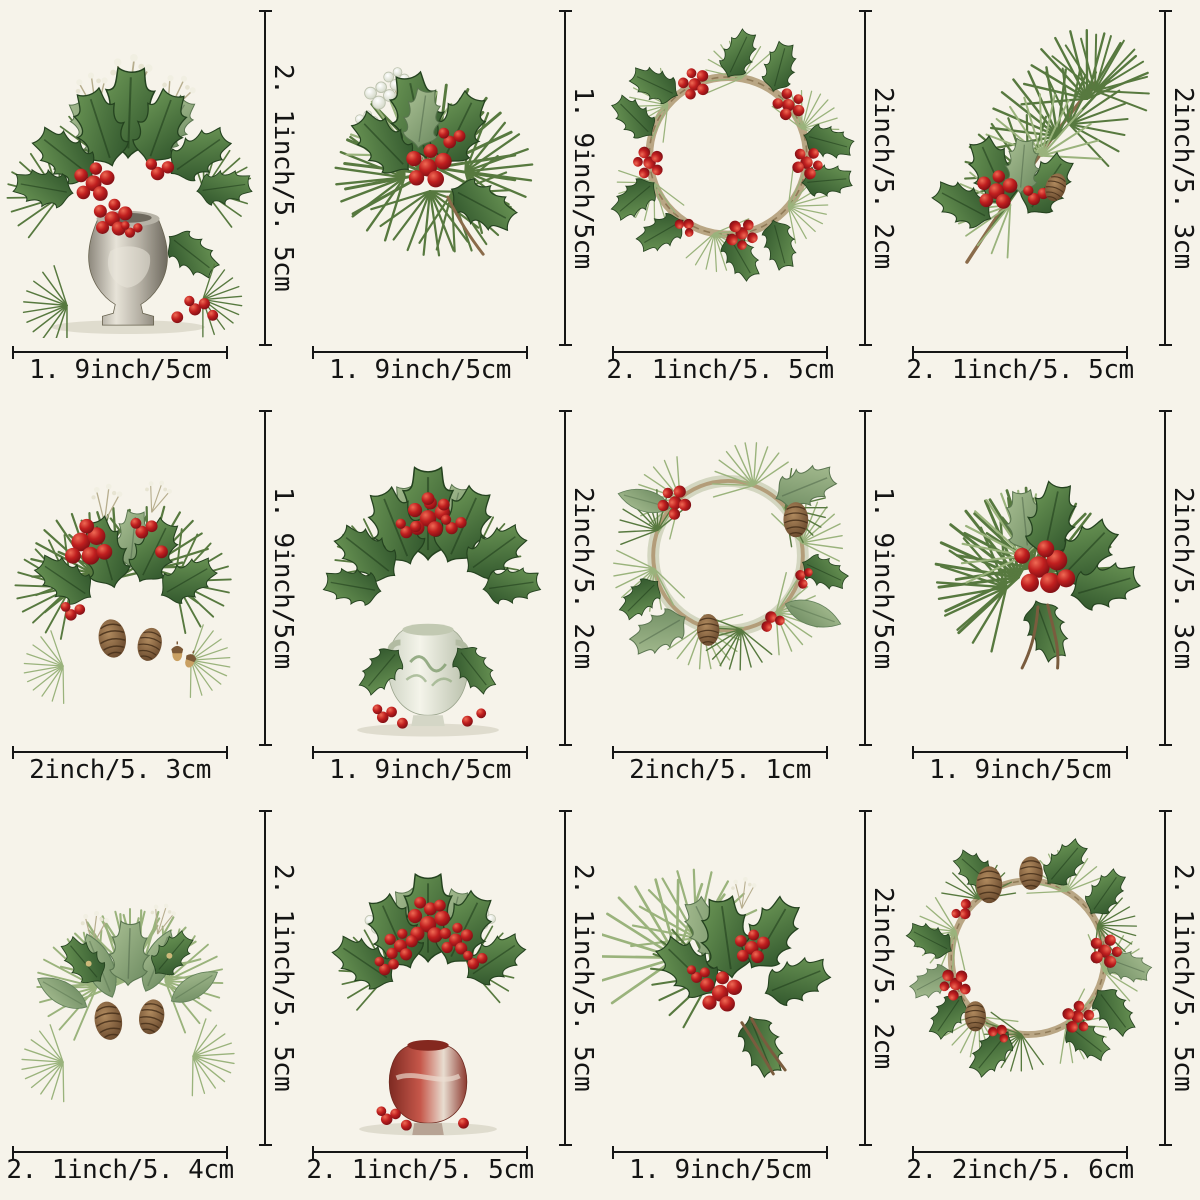 This screenshot has height=1200, width=1200. What do you see at coordinates (130, 173) in the screenshot?
I see `holly-bouquet-silver-vase-illustration` at bounding box center [130, 173].